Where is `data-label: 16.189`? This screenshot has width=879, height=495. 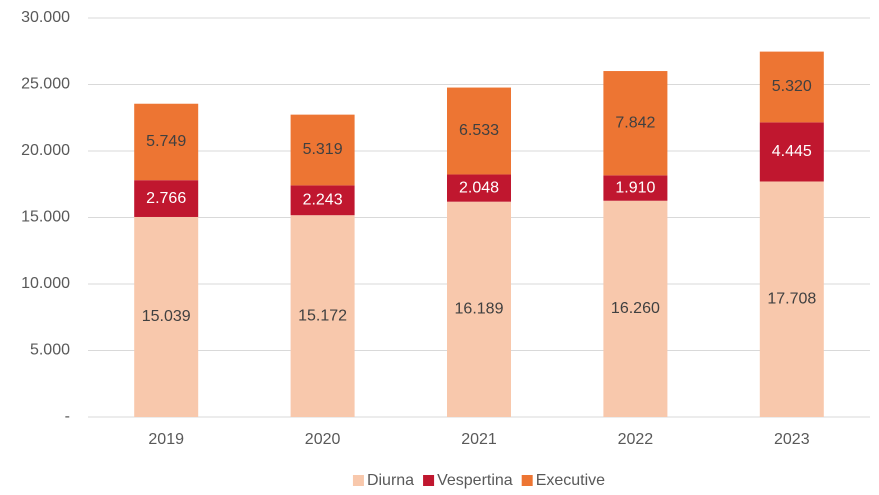 data-label: 16.189 is located at coordinates (479, 309).